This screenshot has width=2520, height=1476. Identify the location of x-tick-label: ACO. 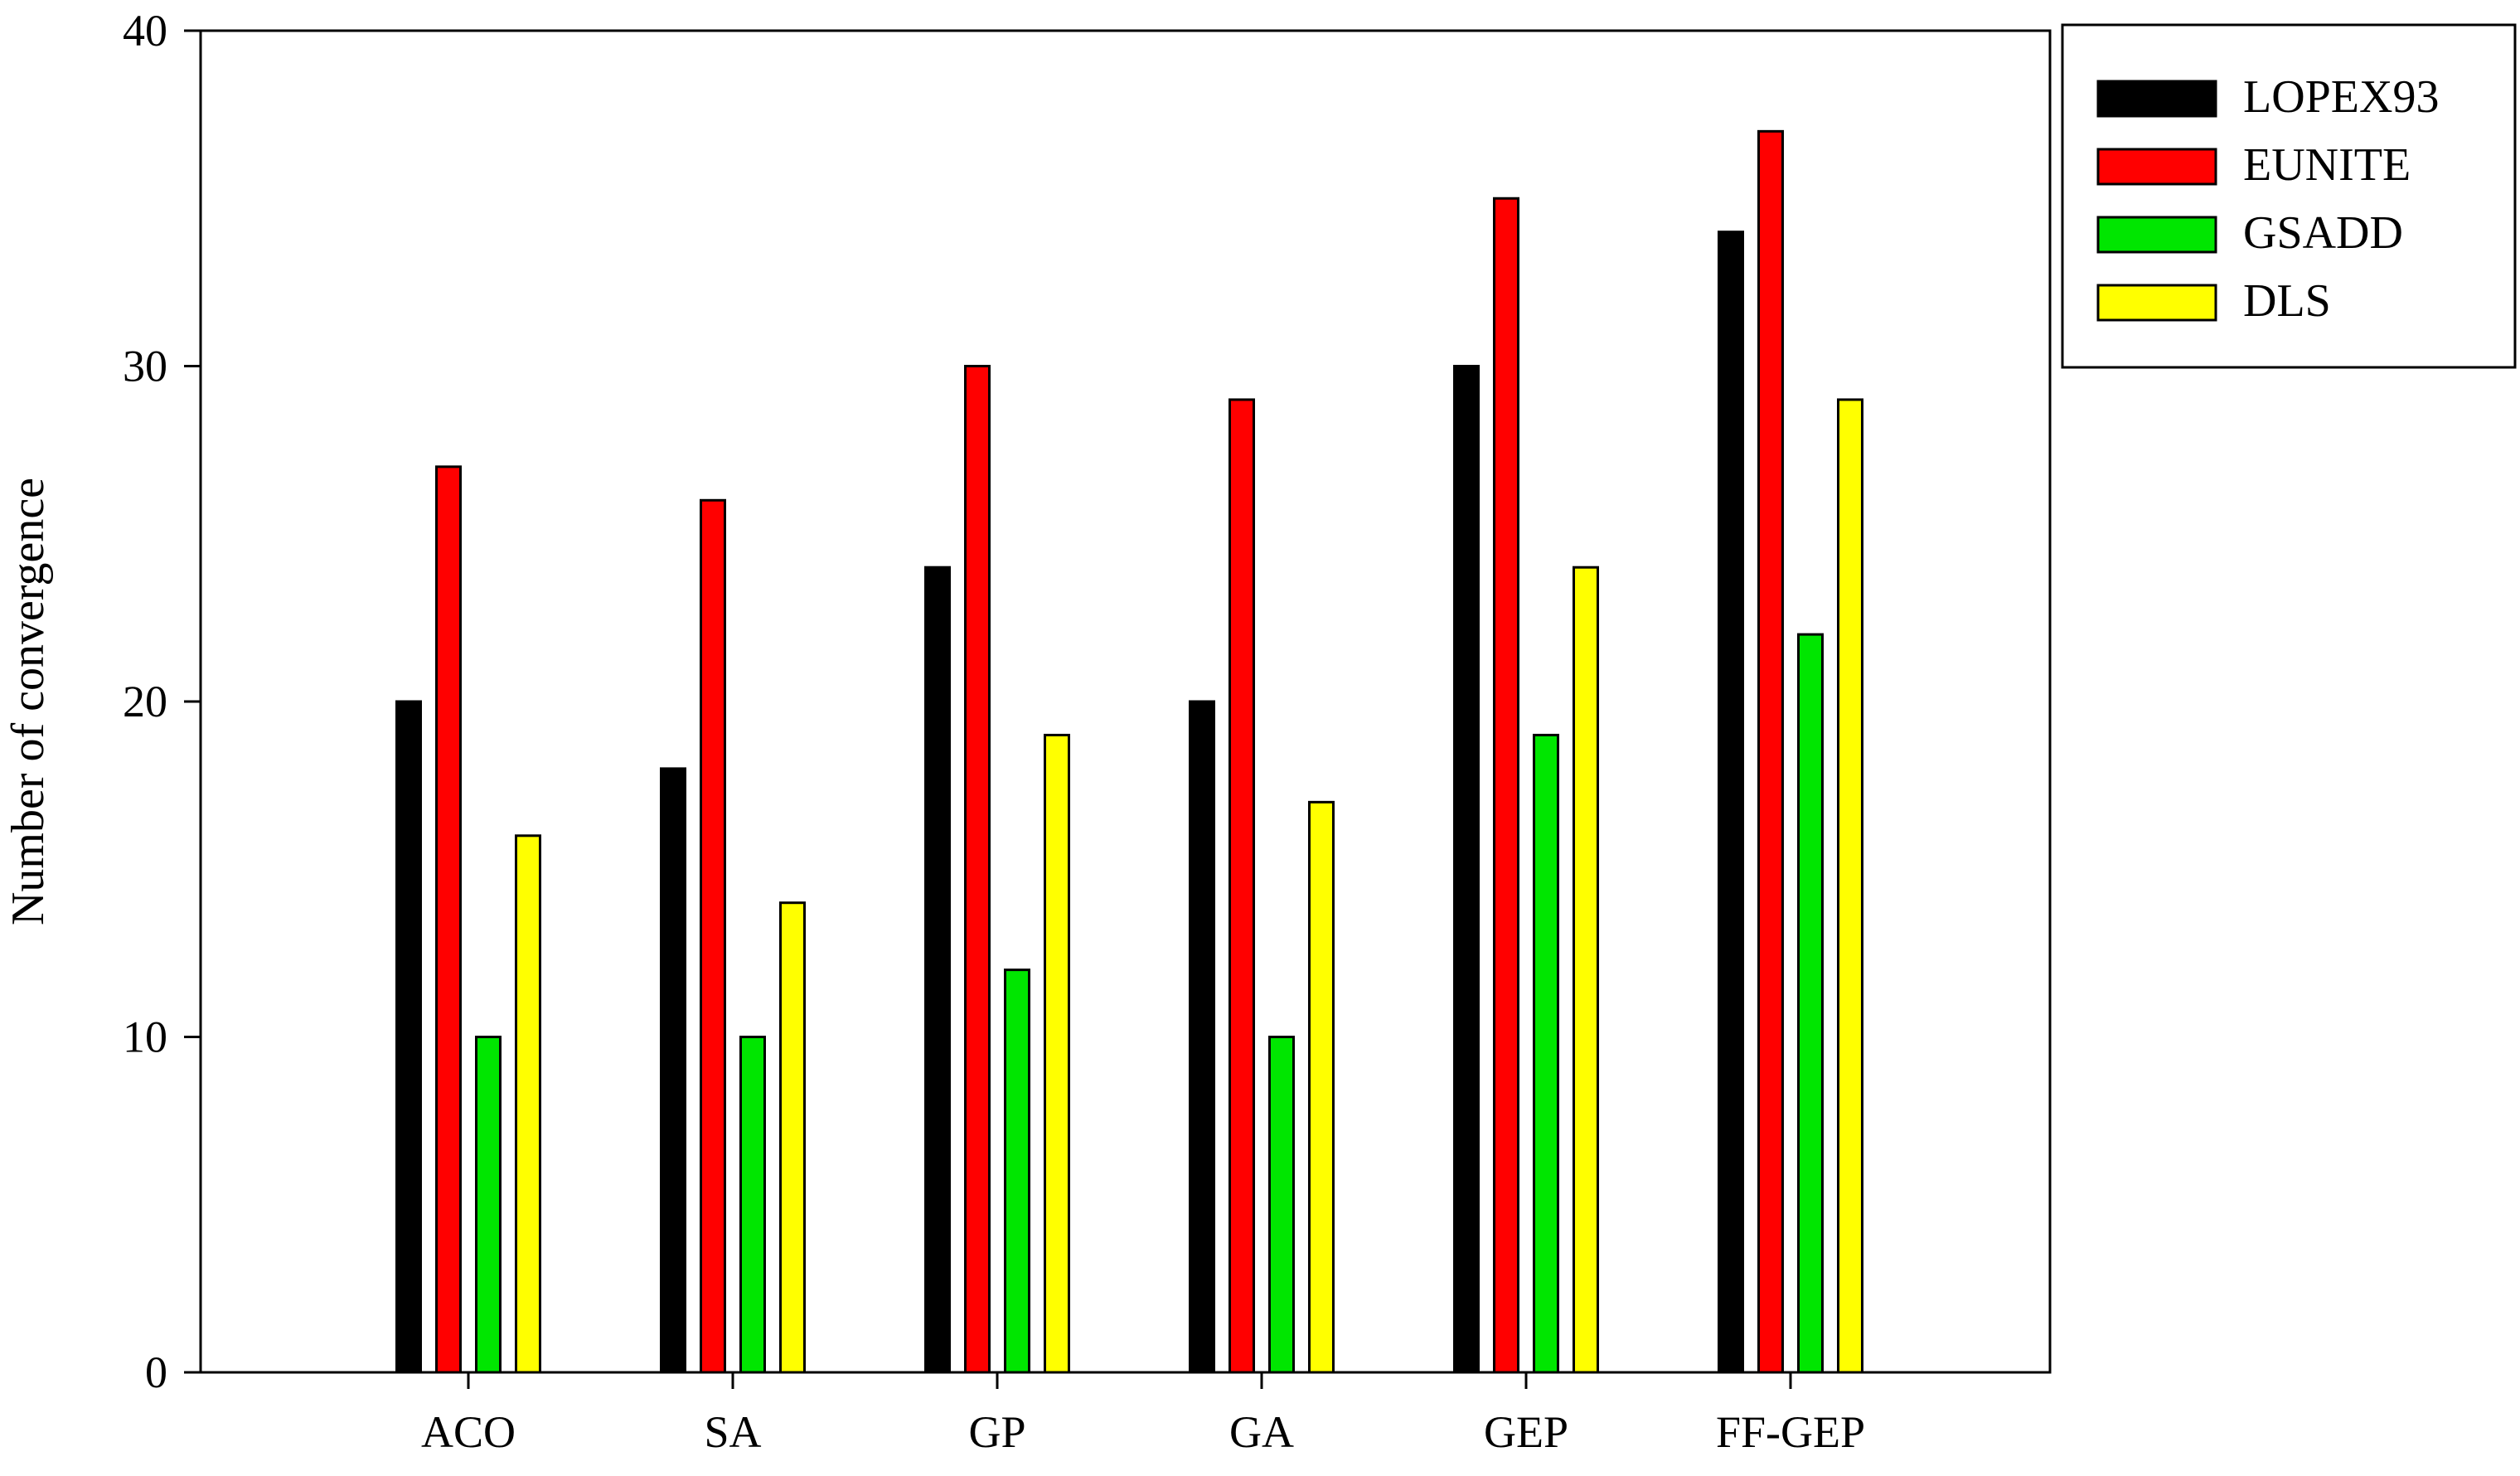
(468, 1432).